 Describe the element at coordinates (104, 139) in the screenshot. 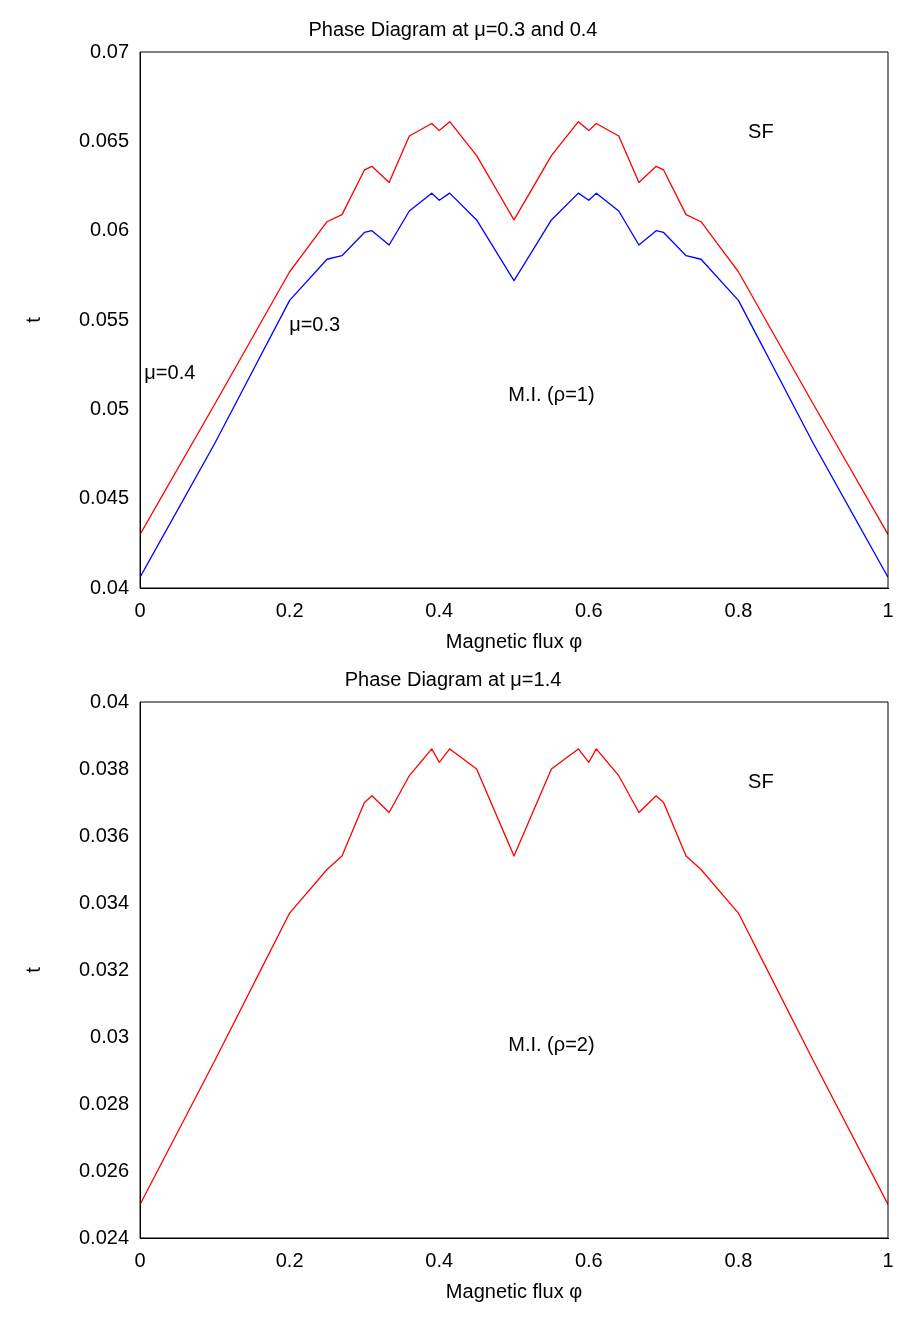

I see `y-tick-label: 0.065` at that location.